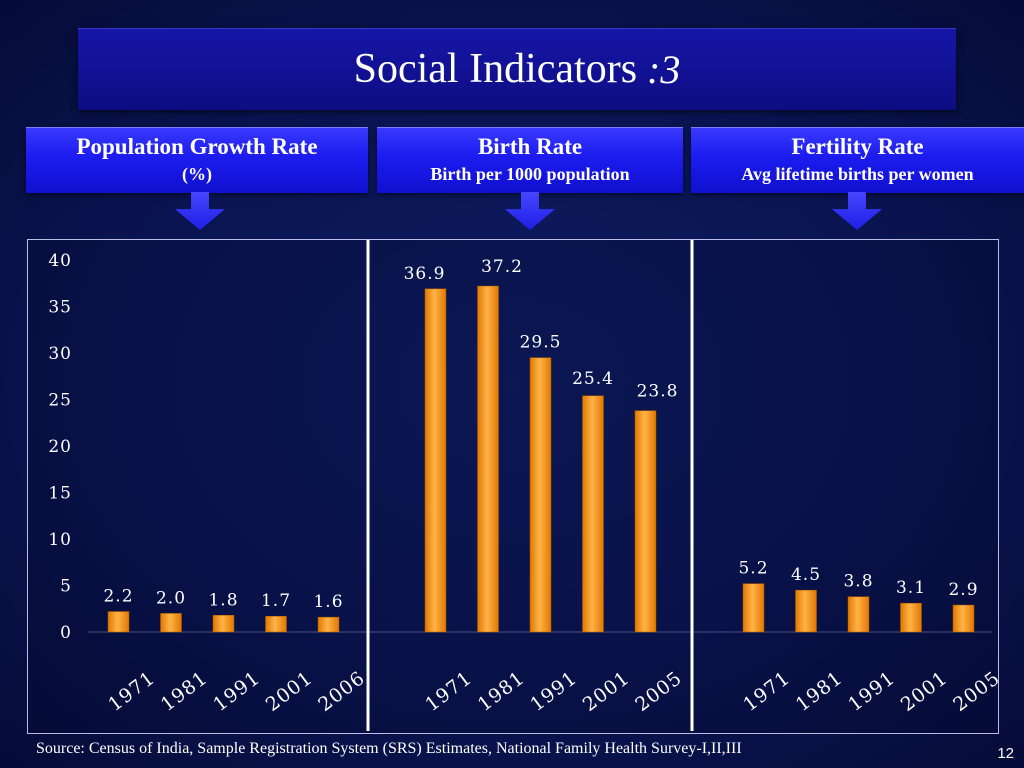 The height and width of the screenshot is (768, 1024). Describe the element at coordinates (60, 494) in the screenshot. I see `y-tick-label: 15` at that location.